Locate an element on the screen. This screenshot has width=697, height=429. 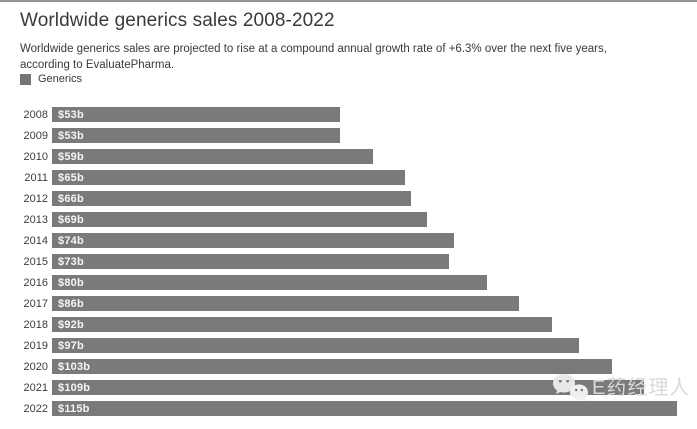
chart-row: 2013 $69b is located at coordinates (348, 219).